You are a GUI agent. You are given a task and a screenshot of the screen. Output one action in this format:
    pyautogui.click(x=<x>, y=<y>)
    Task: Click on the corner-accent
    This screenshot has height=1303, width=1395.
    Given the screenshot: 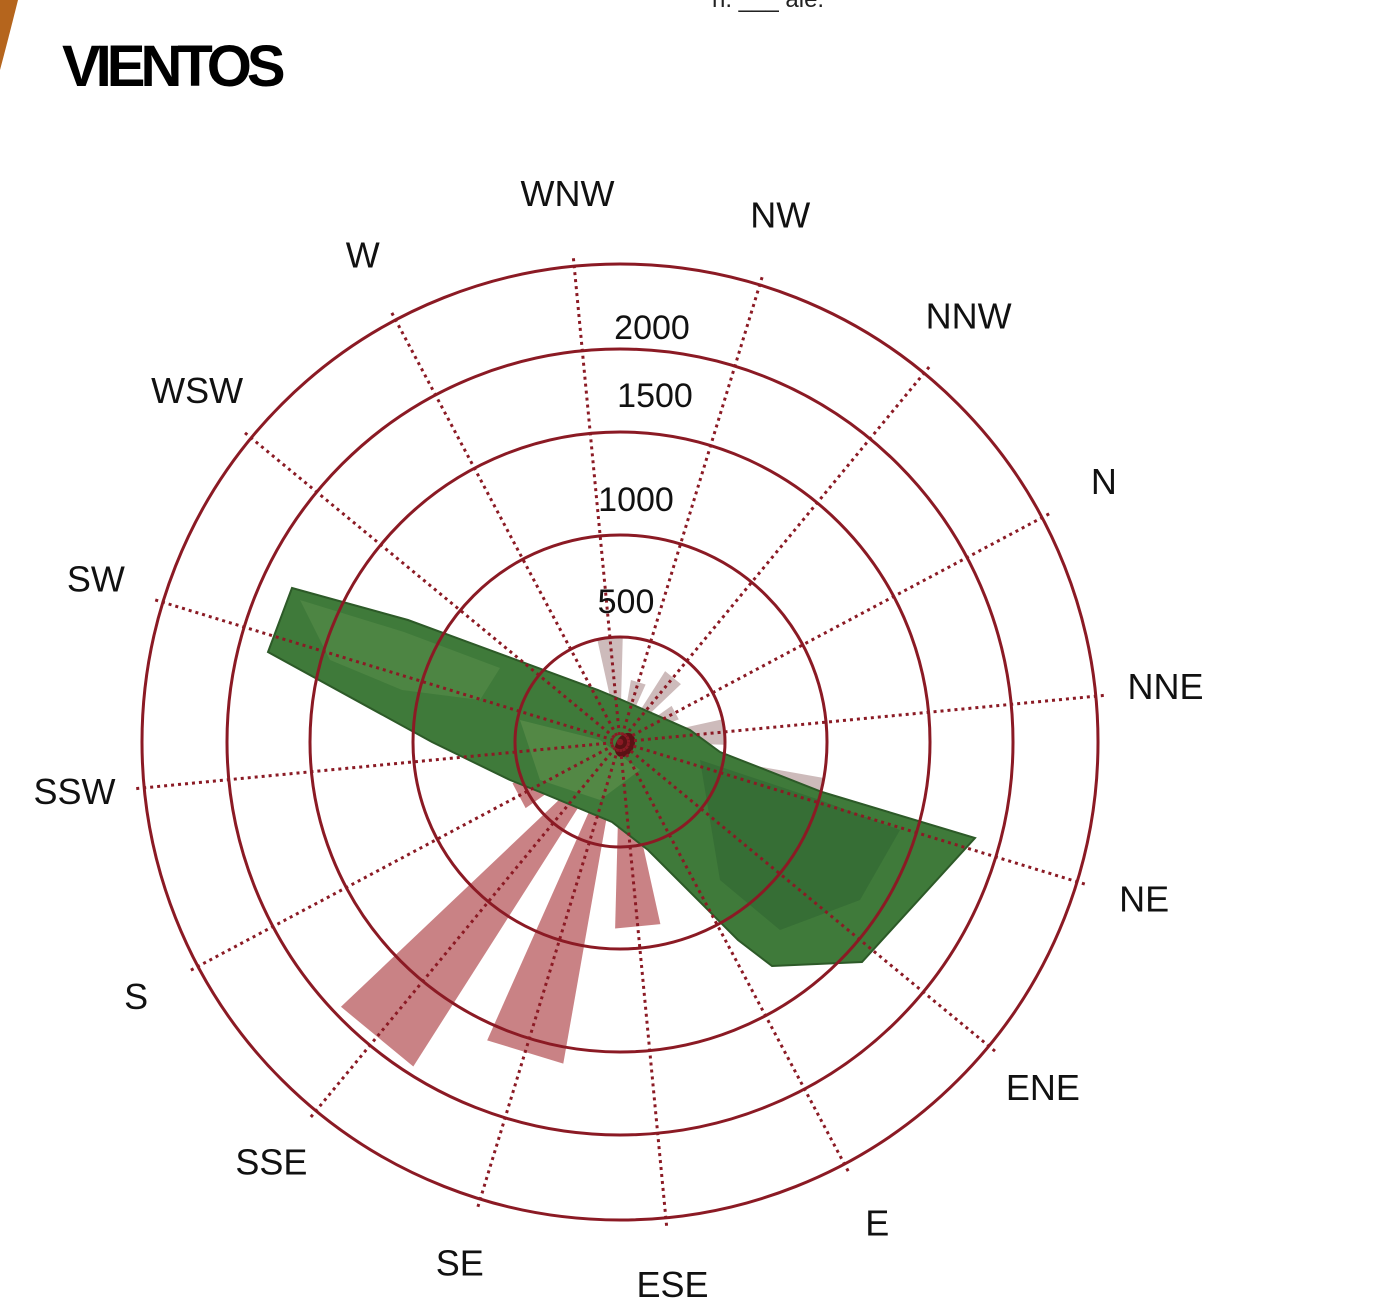 What is the action you would take?
    pyautogui.click(x=9, y=35)
    